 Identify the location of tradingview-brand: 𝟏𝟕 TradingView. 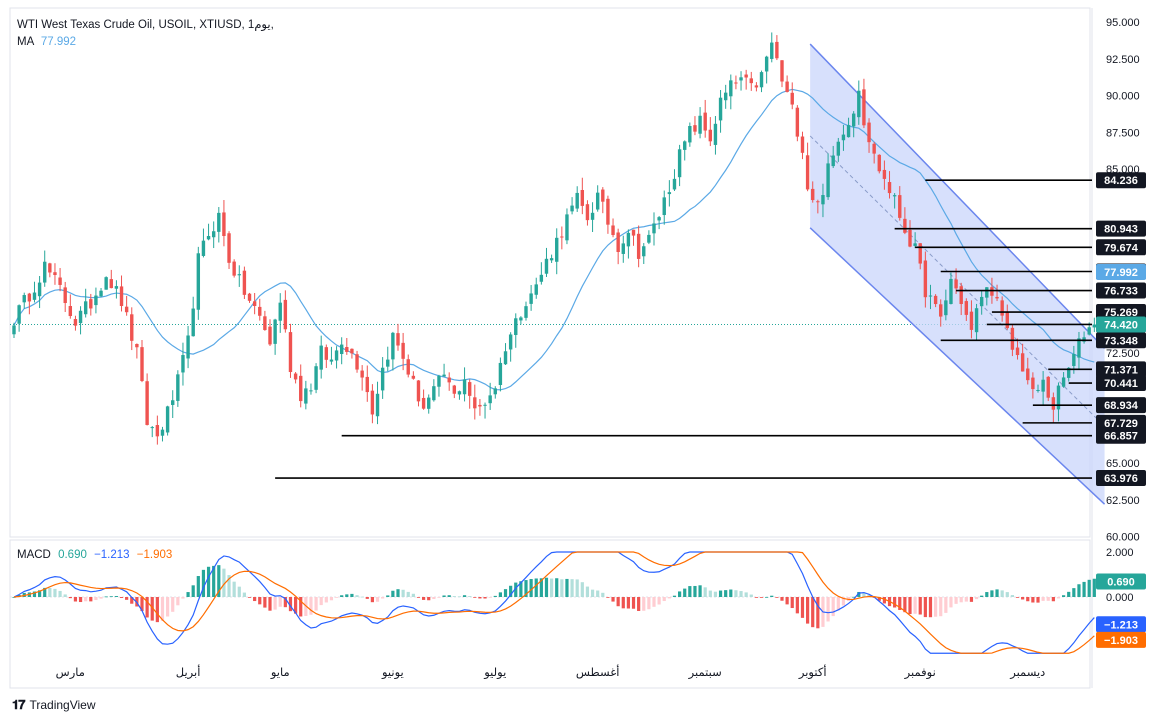
(54, 705).